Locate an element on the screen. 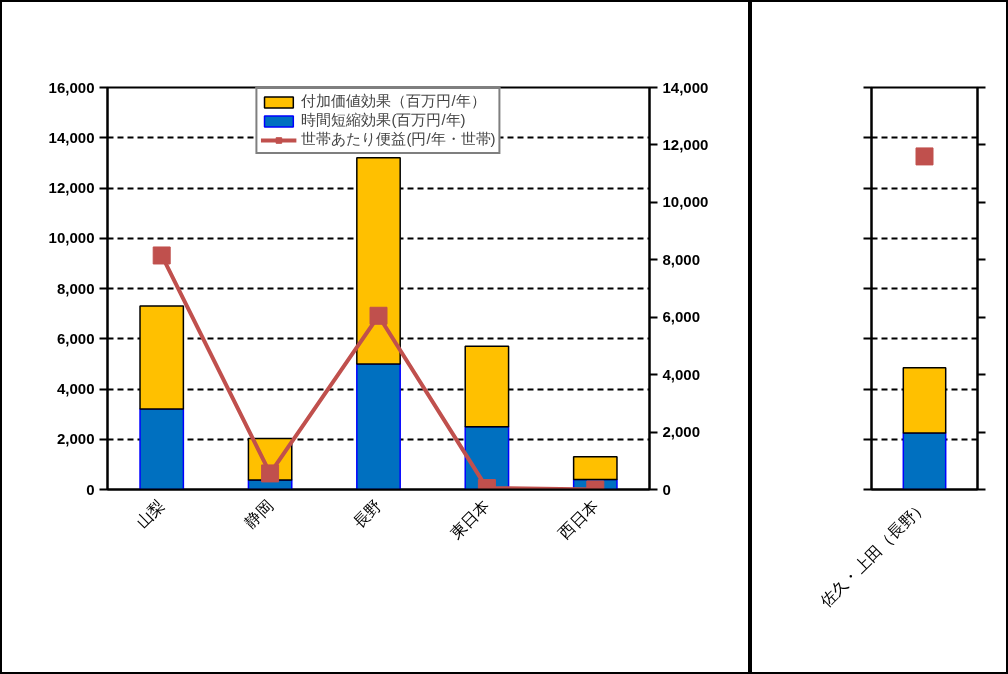 Image resolution: width=1008 pixels, height=674 pixels. y2-tick-label: 14,000 is located at coordinates (685, 87).